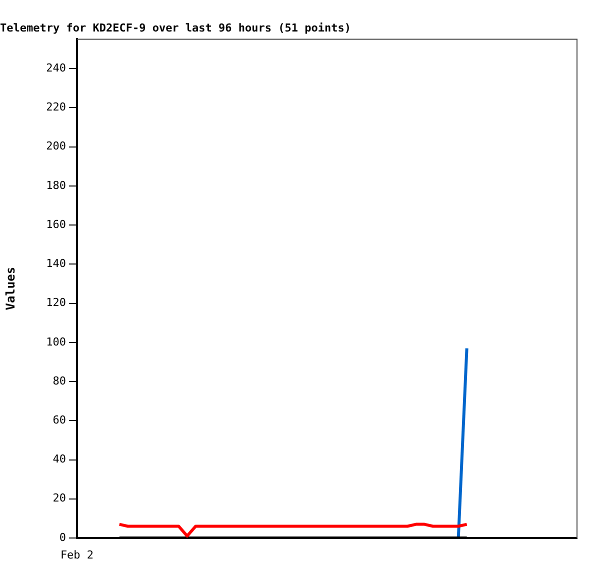 The height and width of the screenshot is (579, 597). I want to click on y-tick-label: 200, so click(56, 146).